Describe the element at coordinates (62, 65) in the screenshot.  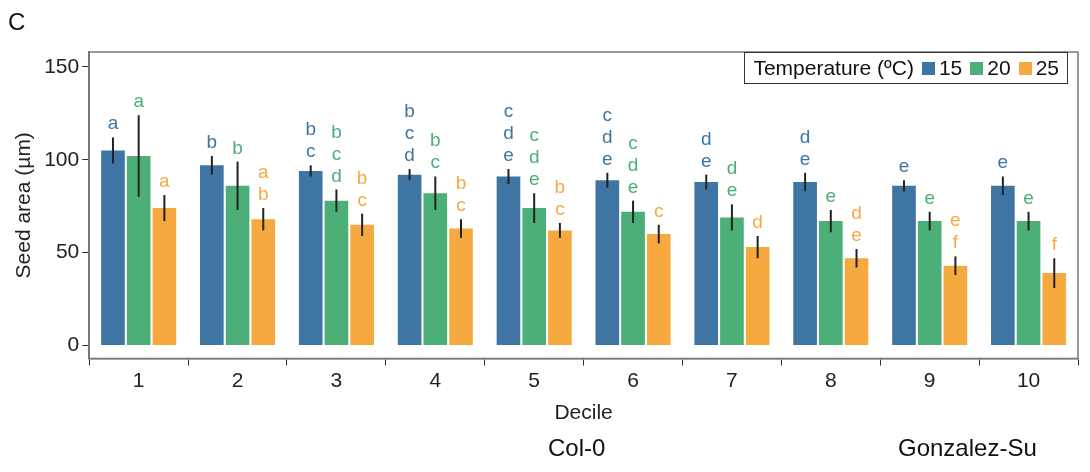
I see `y-tick-label: 150` at that location.